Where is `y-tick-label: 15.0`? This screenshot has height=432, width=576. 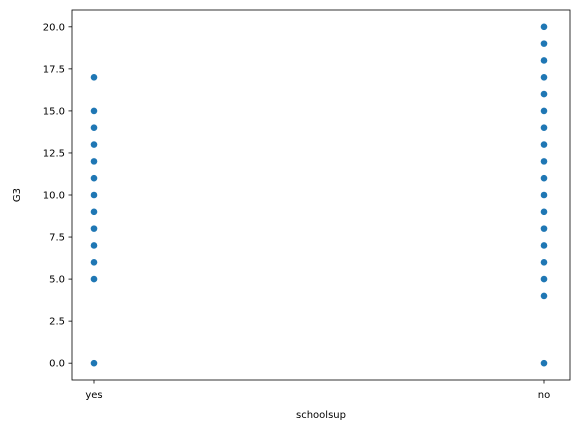
y-tick-label: 15.0 is located at coordinates (54, 111).